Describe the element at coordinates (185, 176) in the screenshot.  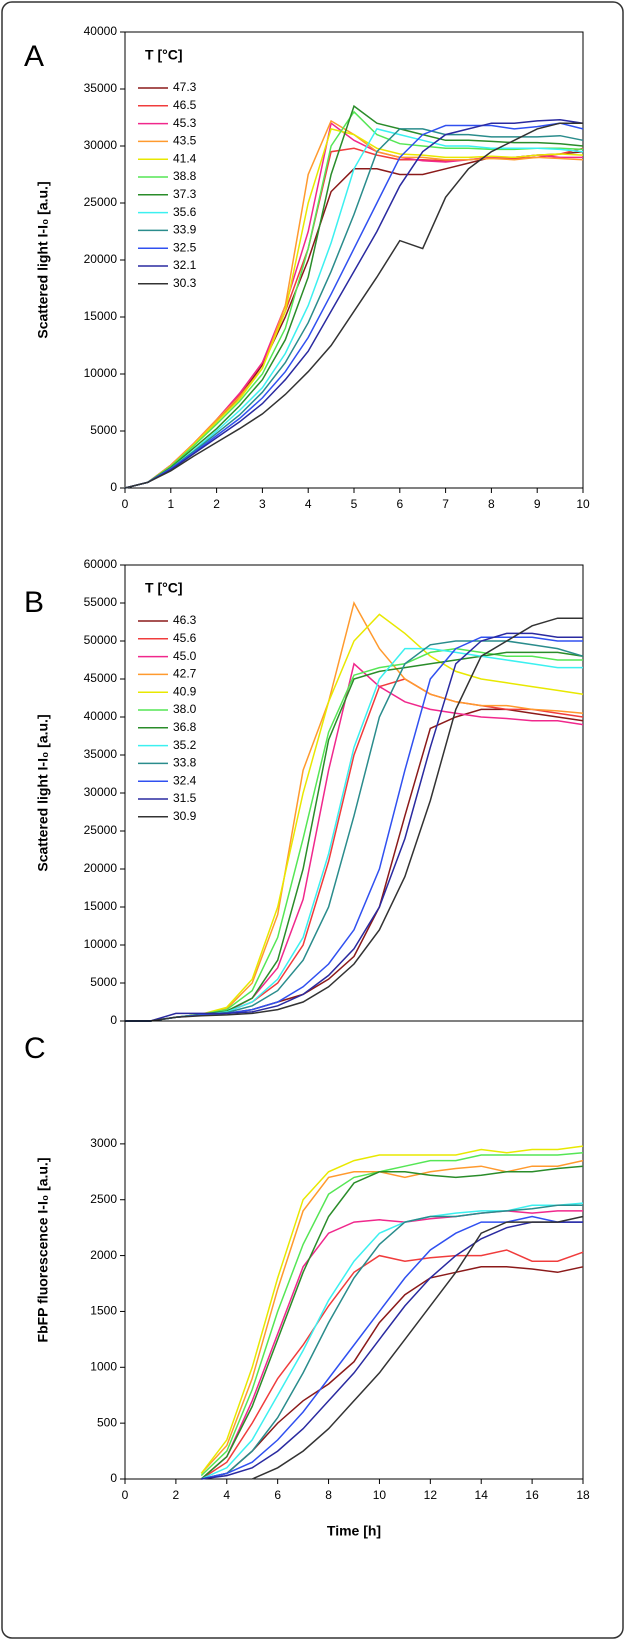
I see `legend-label: 38.8` at that location.